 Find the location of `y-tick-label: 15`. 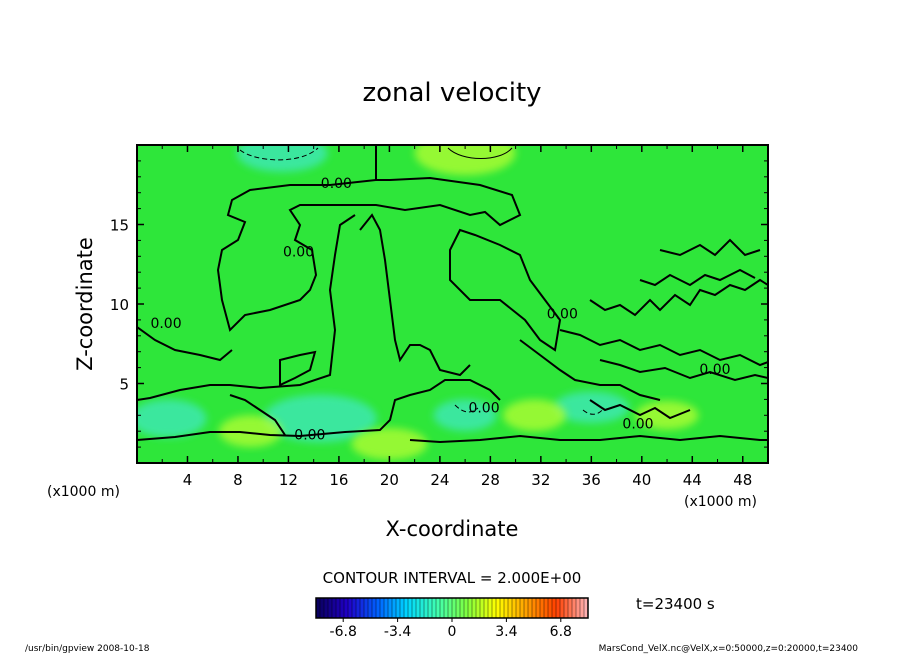

y-tick-label: 15 is located at coordinates (119, 226).